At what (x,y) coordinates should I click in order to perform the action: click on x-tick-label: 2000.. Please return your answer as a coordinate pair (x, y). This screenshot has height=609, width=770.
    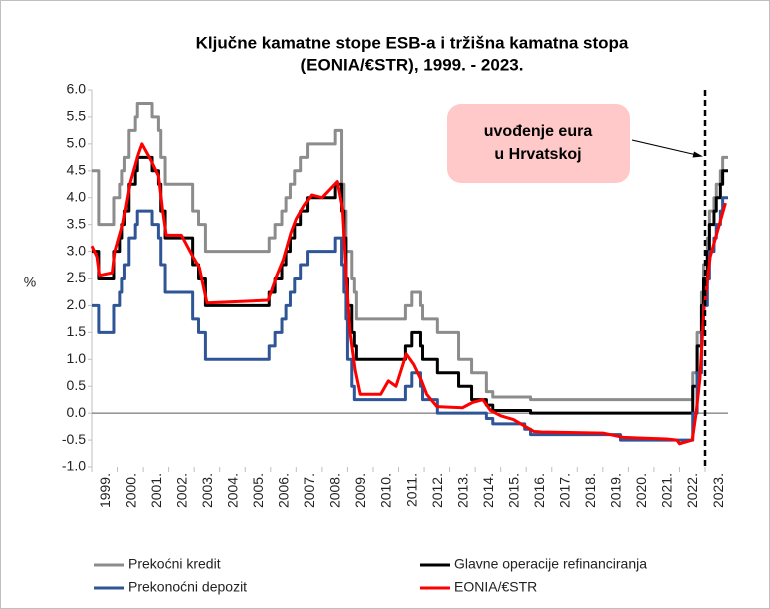
    Looking at the image, I should click on (130, 490).